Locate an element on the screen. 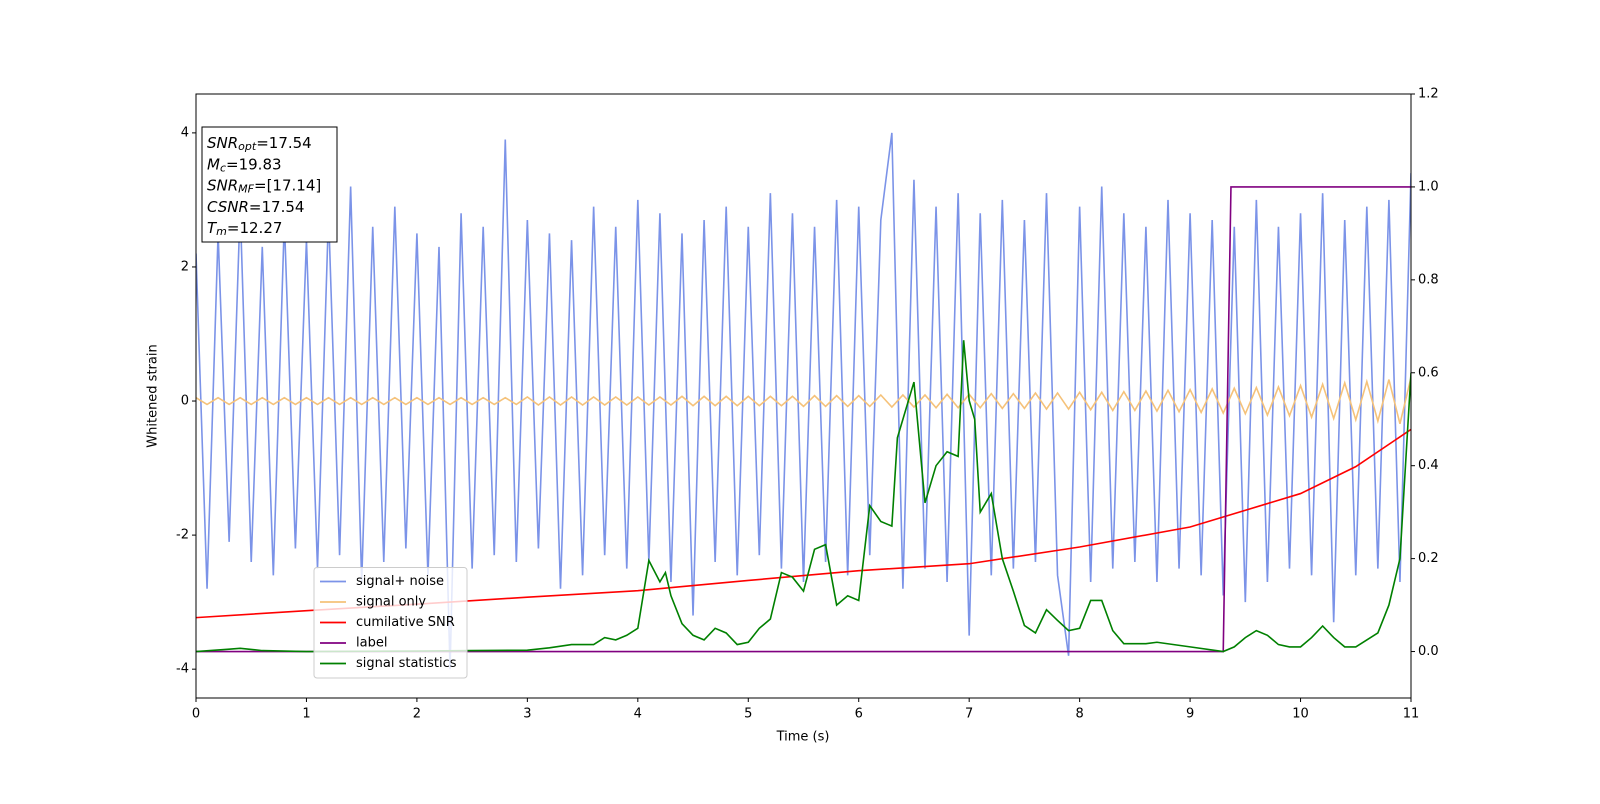  annotation-main: T is located at coordinates (212, 228).